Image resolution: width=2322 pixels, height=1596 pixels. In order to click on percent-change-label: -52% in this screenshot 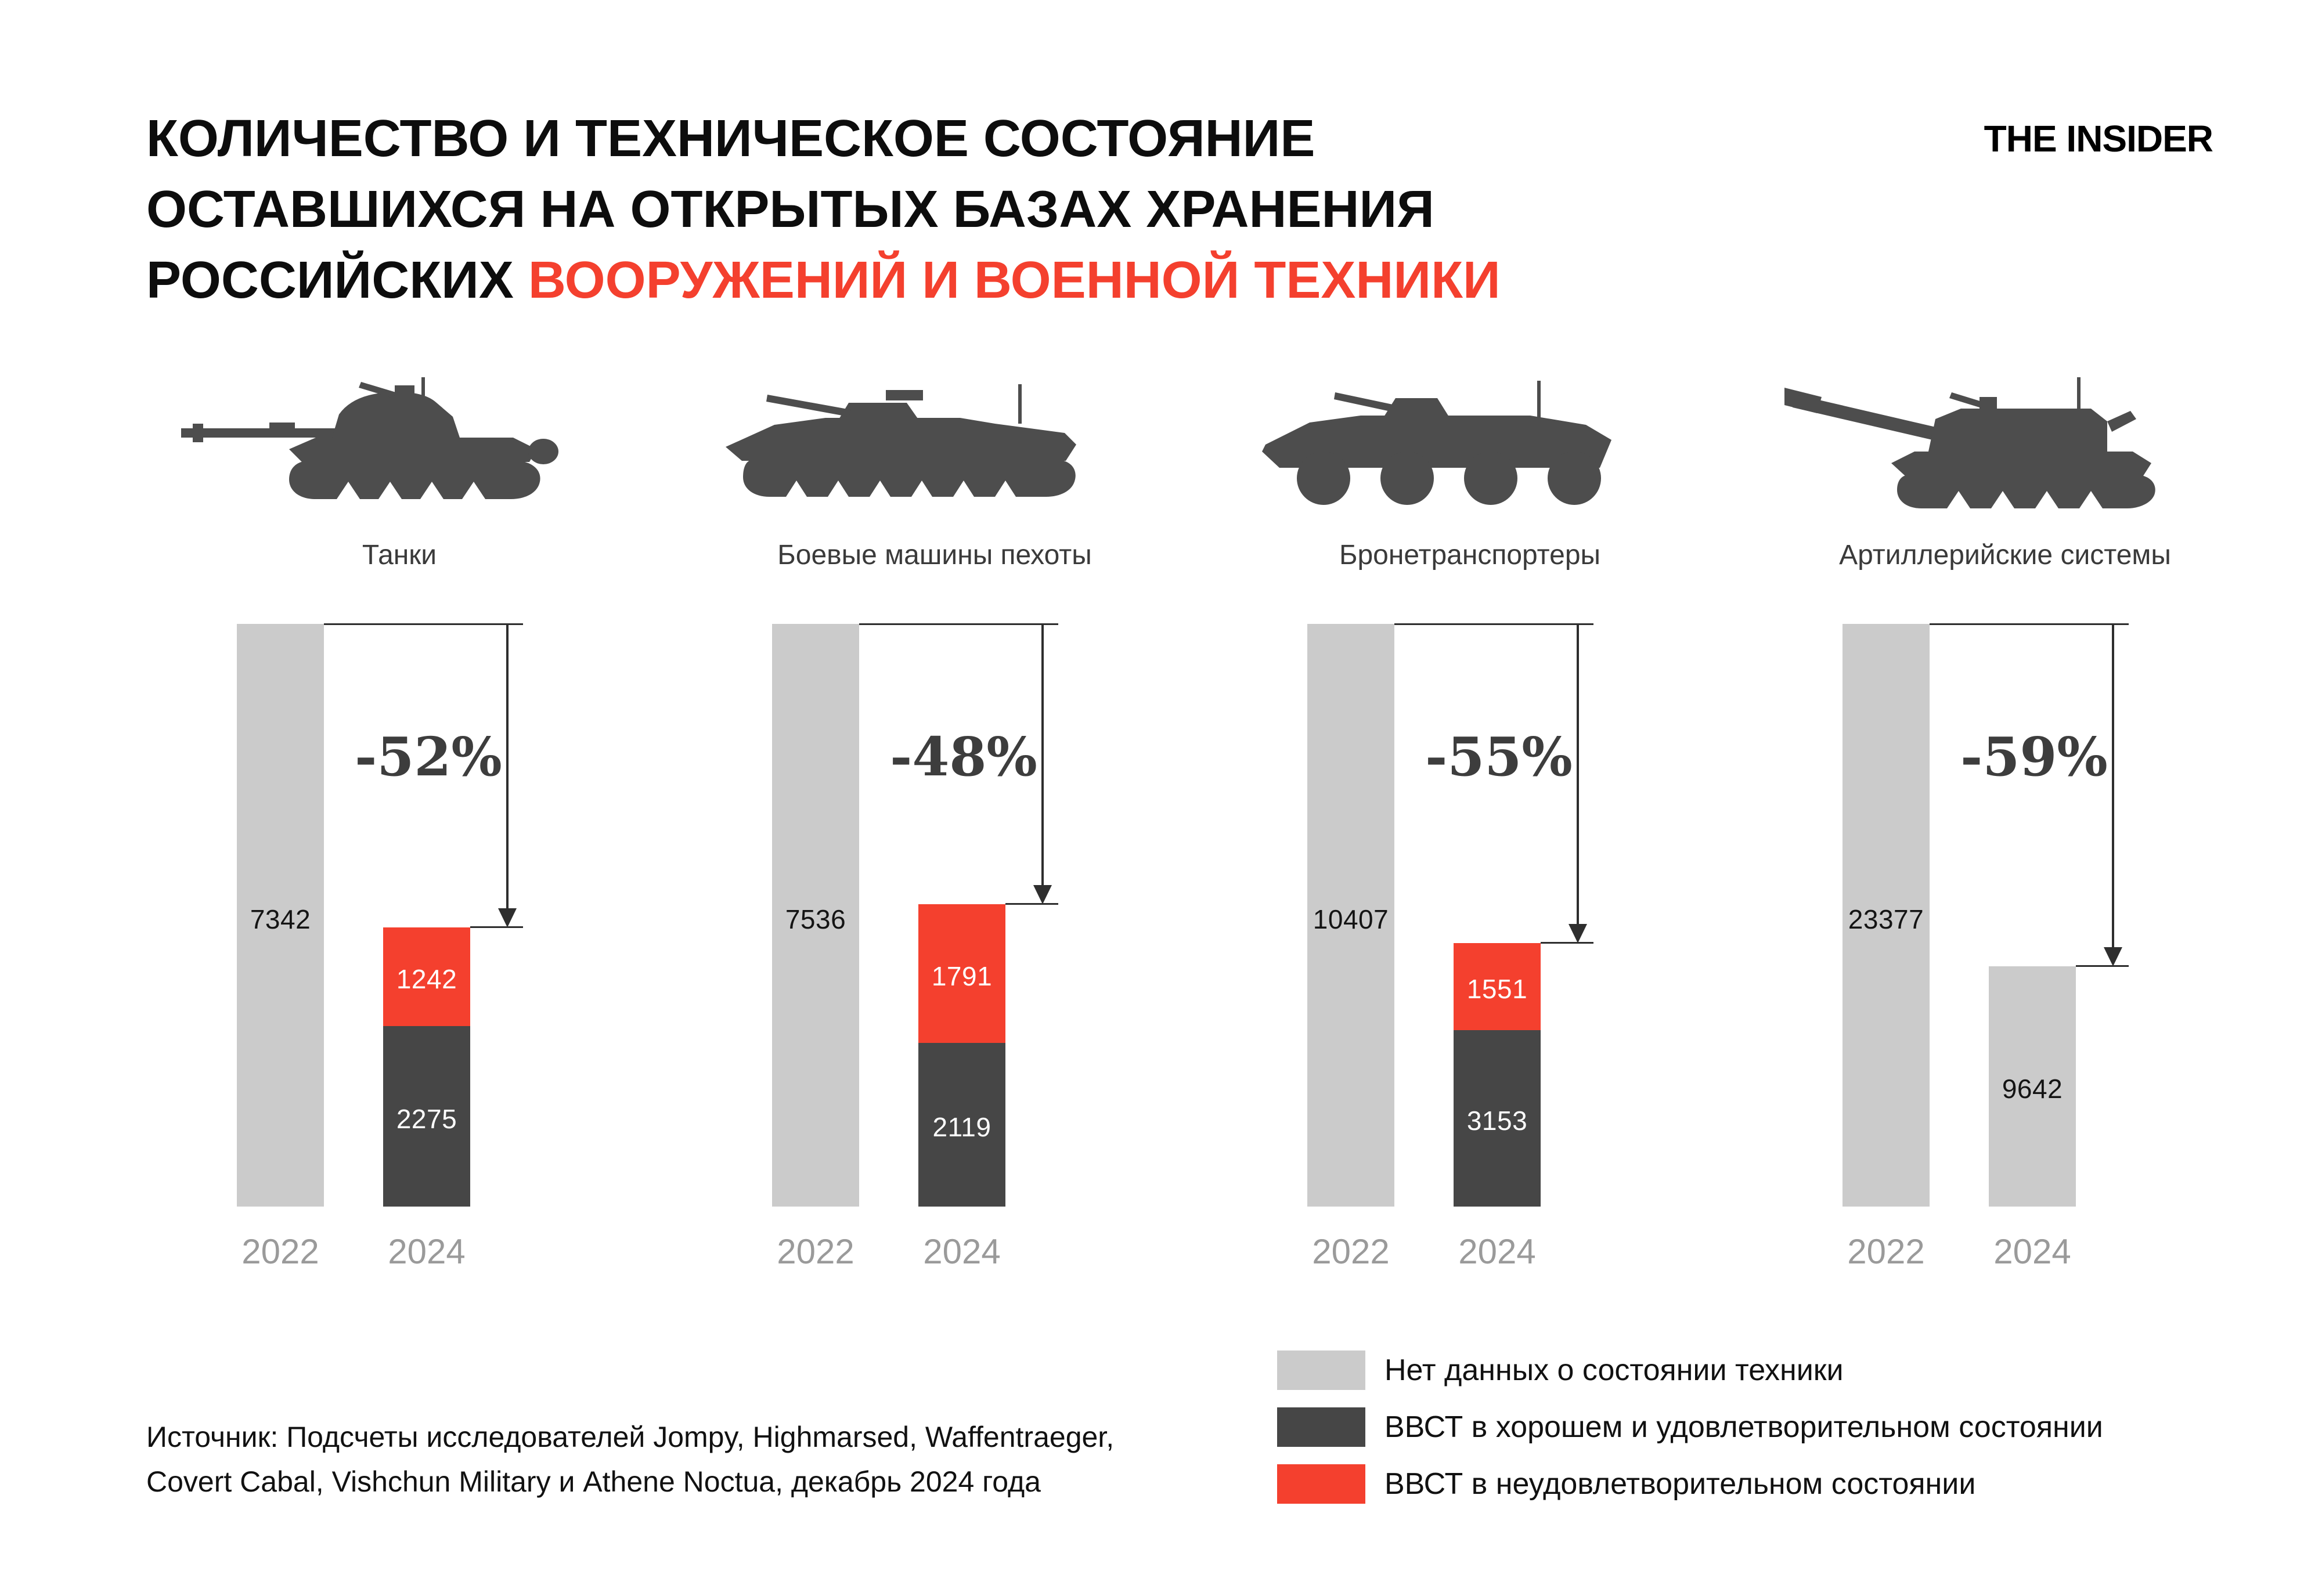, I will do `click(429, 756)`.